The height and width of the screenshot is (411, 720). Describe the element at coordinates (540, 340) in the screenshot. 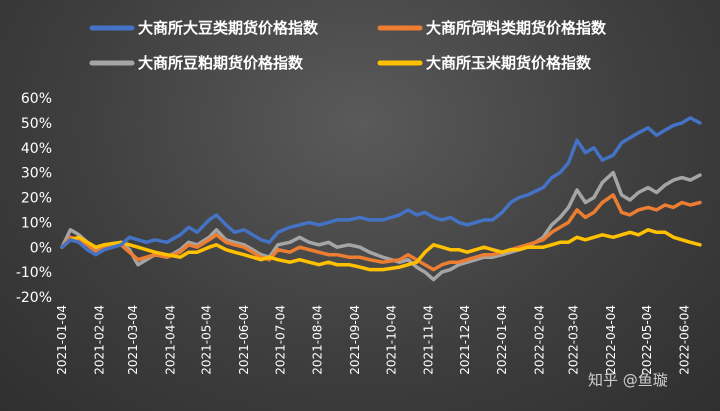

I see `x-tick-label: 2022-02-04` at that location.